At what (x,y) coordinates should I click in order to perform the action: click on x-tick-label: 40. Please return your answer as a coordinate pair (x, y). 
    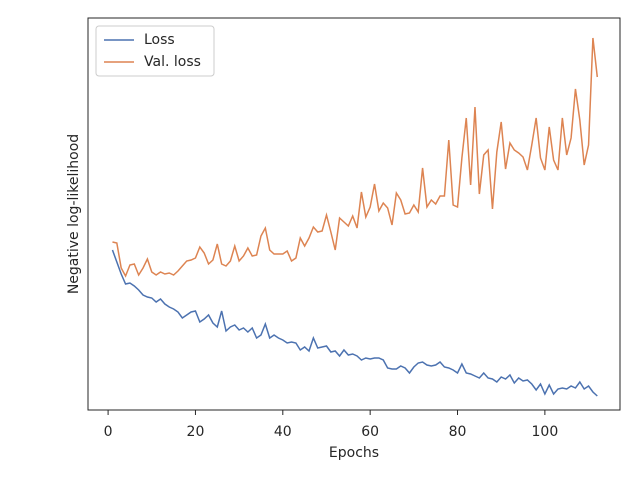
    Looking at the image, I should click on (283, 432).